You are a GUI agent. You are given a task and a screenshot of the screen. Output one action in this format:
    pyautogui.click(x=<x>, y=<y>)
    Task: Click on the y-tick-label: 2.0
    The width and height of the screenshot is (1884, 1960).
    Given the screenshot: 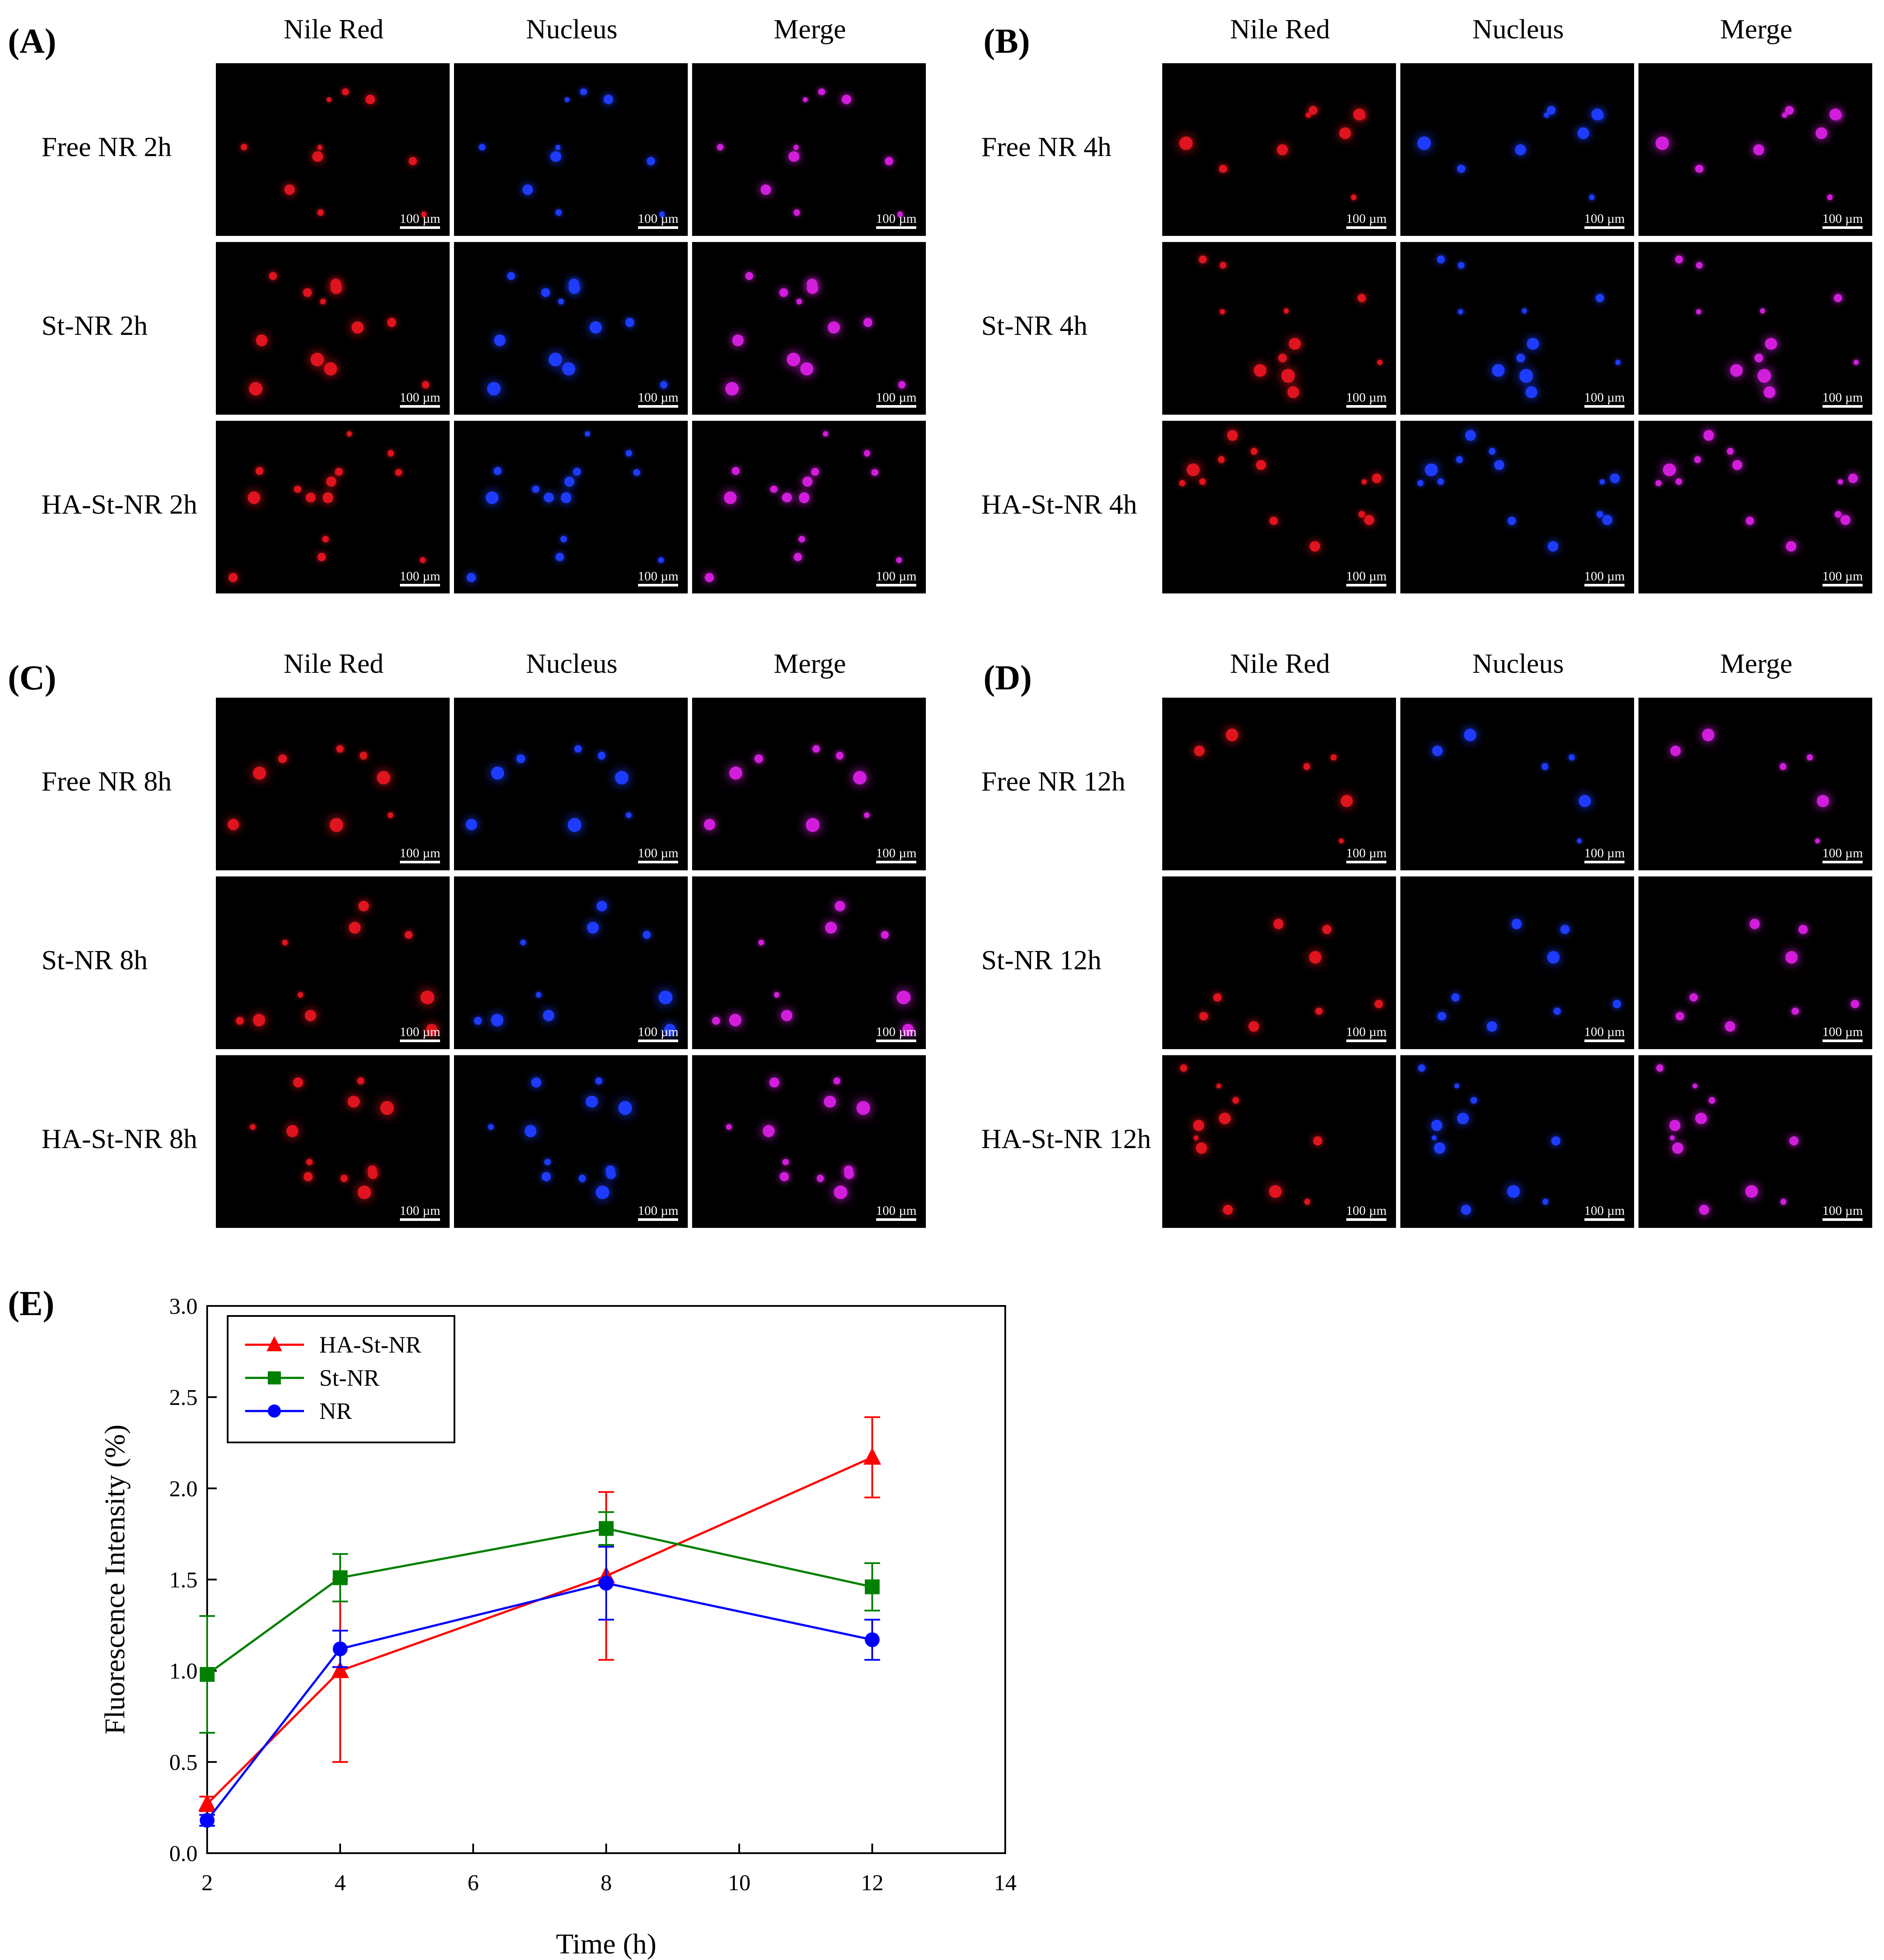 What is the action you would take?
    pyautogui.click(x=183, y=1488)
    